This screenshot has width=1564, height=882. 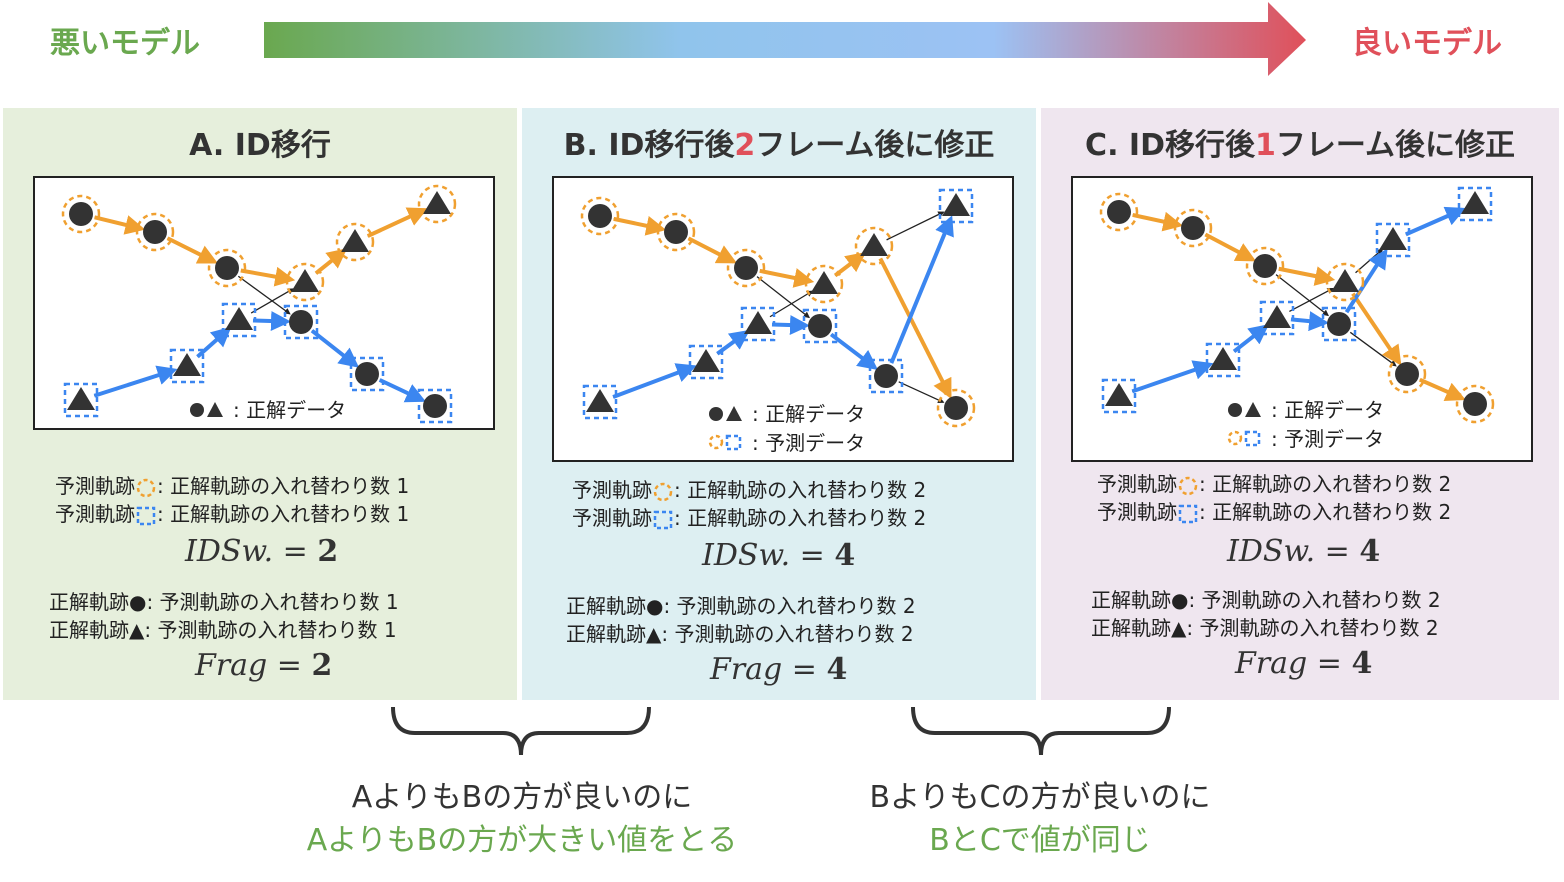 I want to click on blue-square-icon, so click(x=146, y=515).